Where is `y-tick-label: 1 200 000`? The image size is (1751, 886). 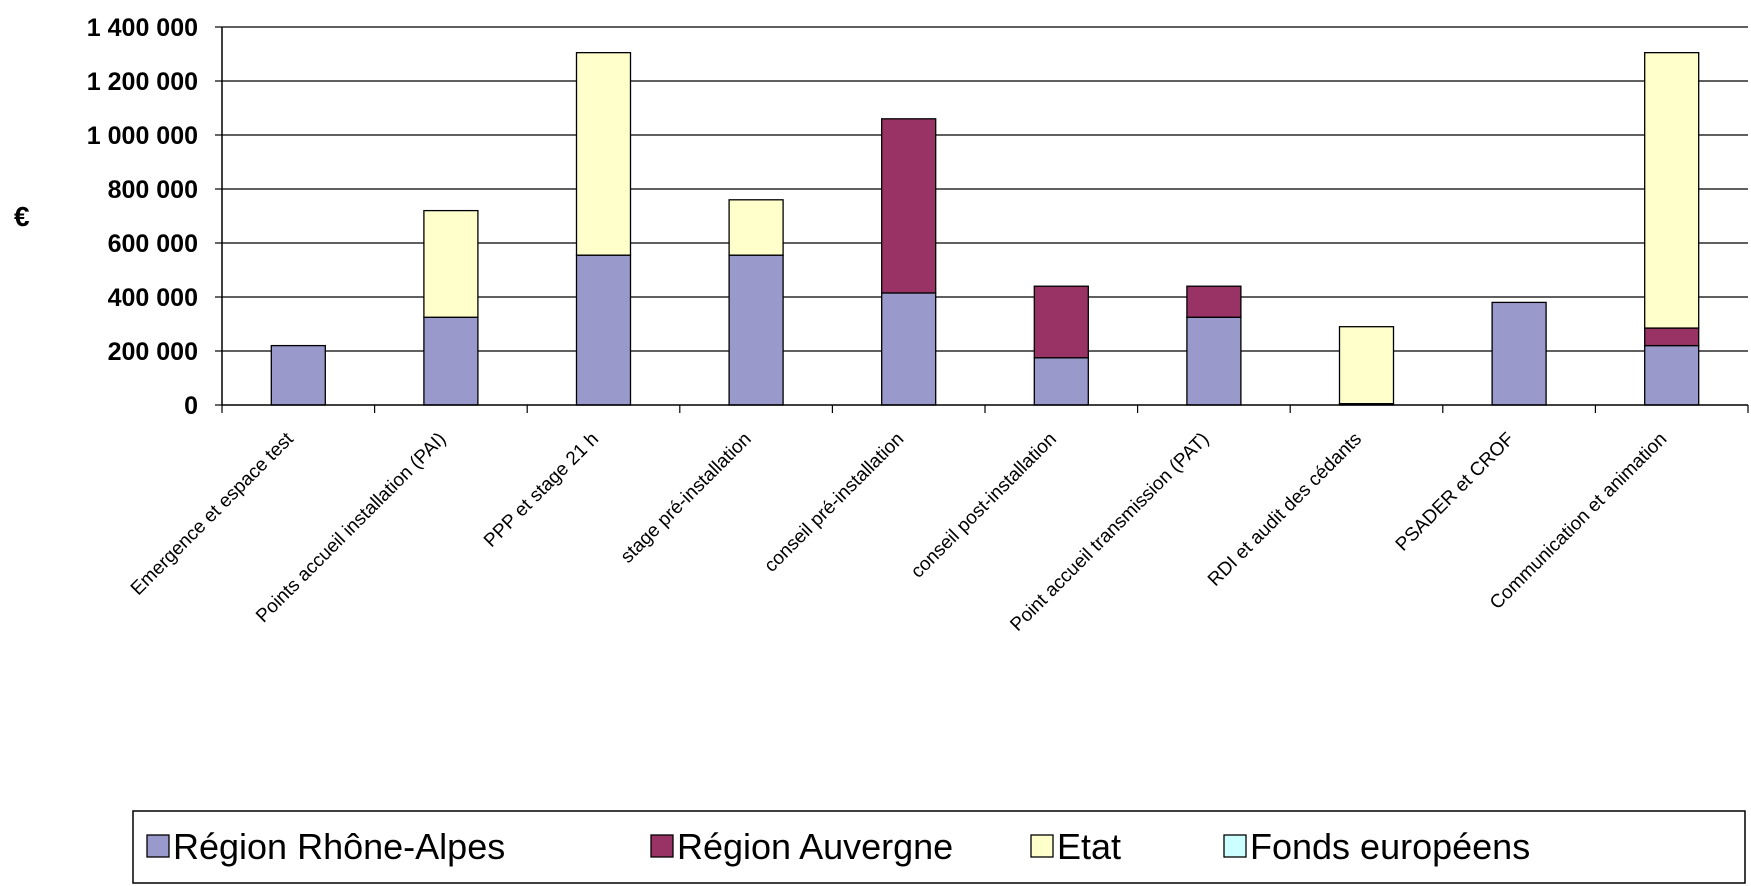
y-tick-label: 1 200 000 is located at coordinates (142, 82).